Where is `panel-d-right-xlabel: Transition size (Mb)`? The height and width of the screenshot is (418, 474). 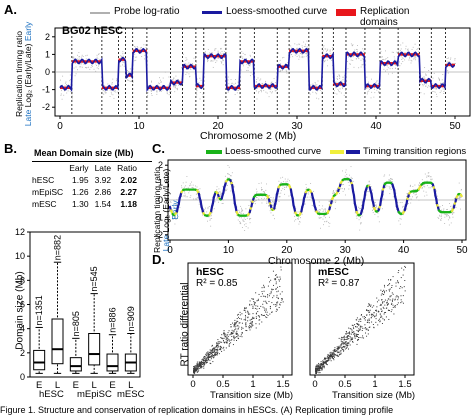 panel-d-right-xlabel: Transition size (Mb) is located at coordinates (374, 395).